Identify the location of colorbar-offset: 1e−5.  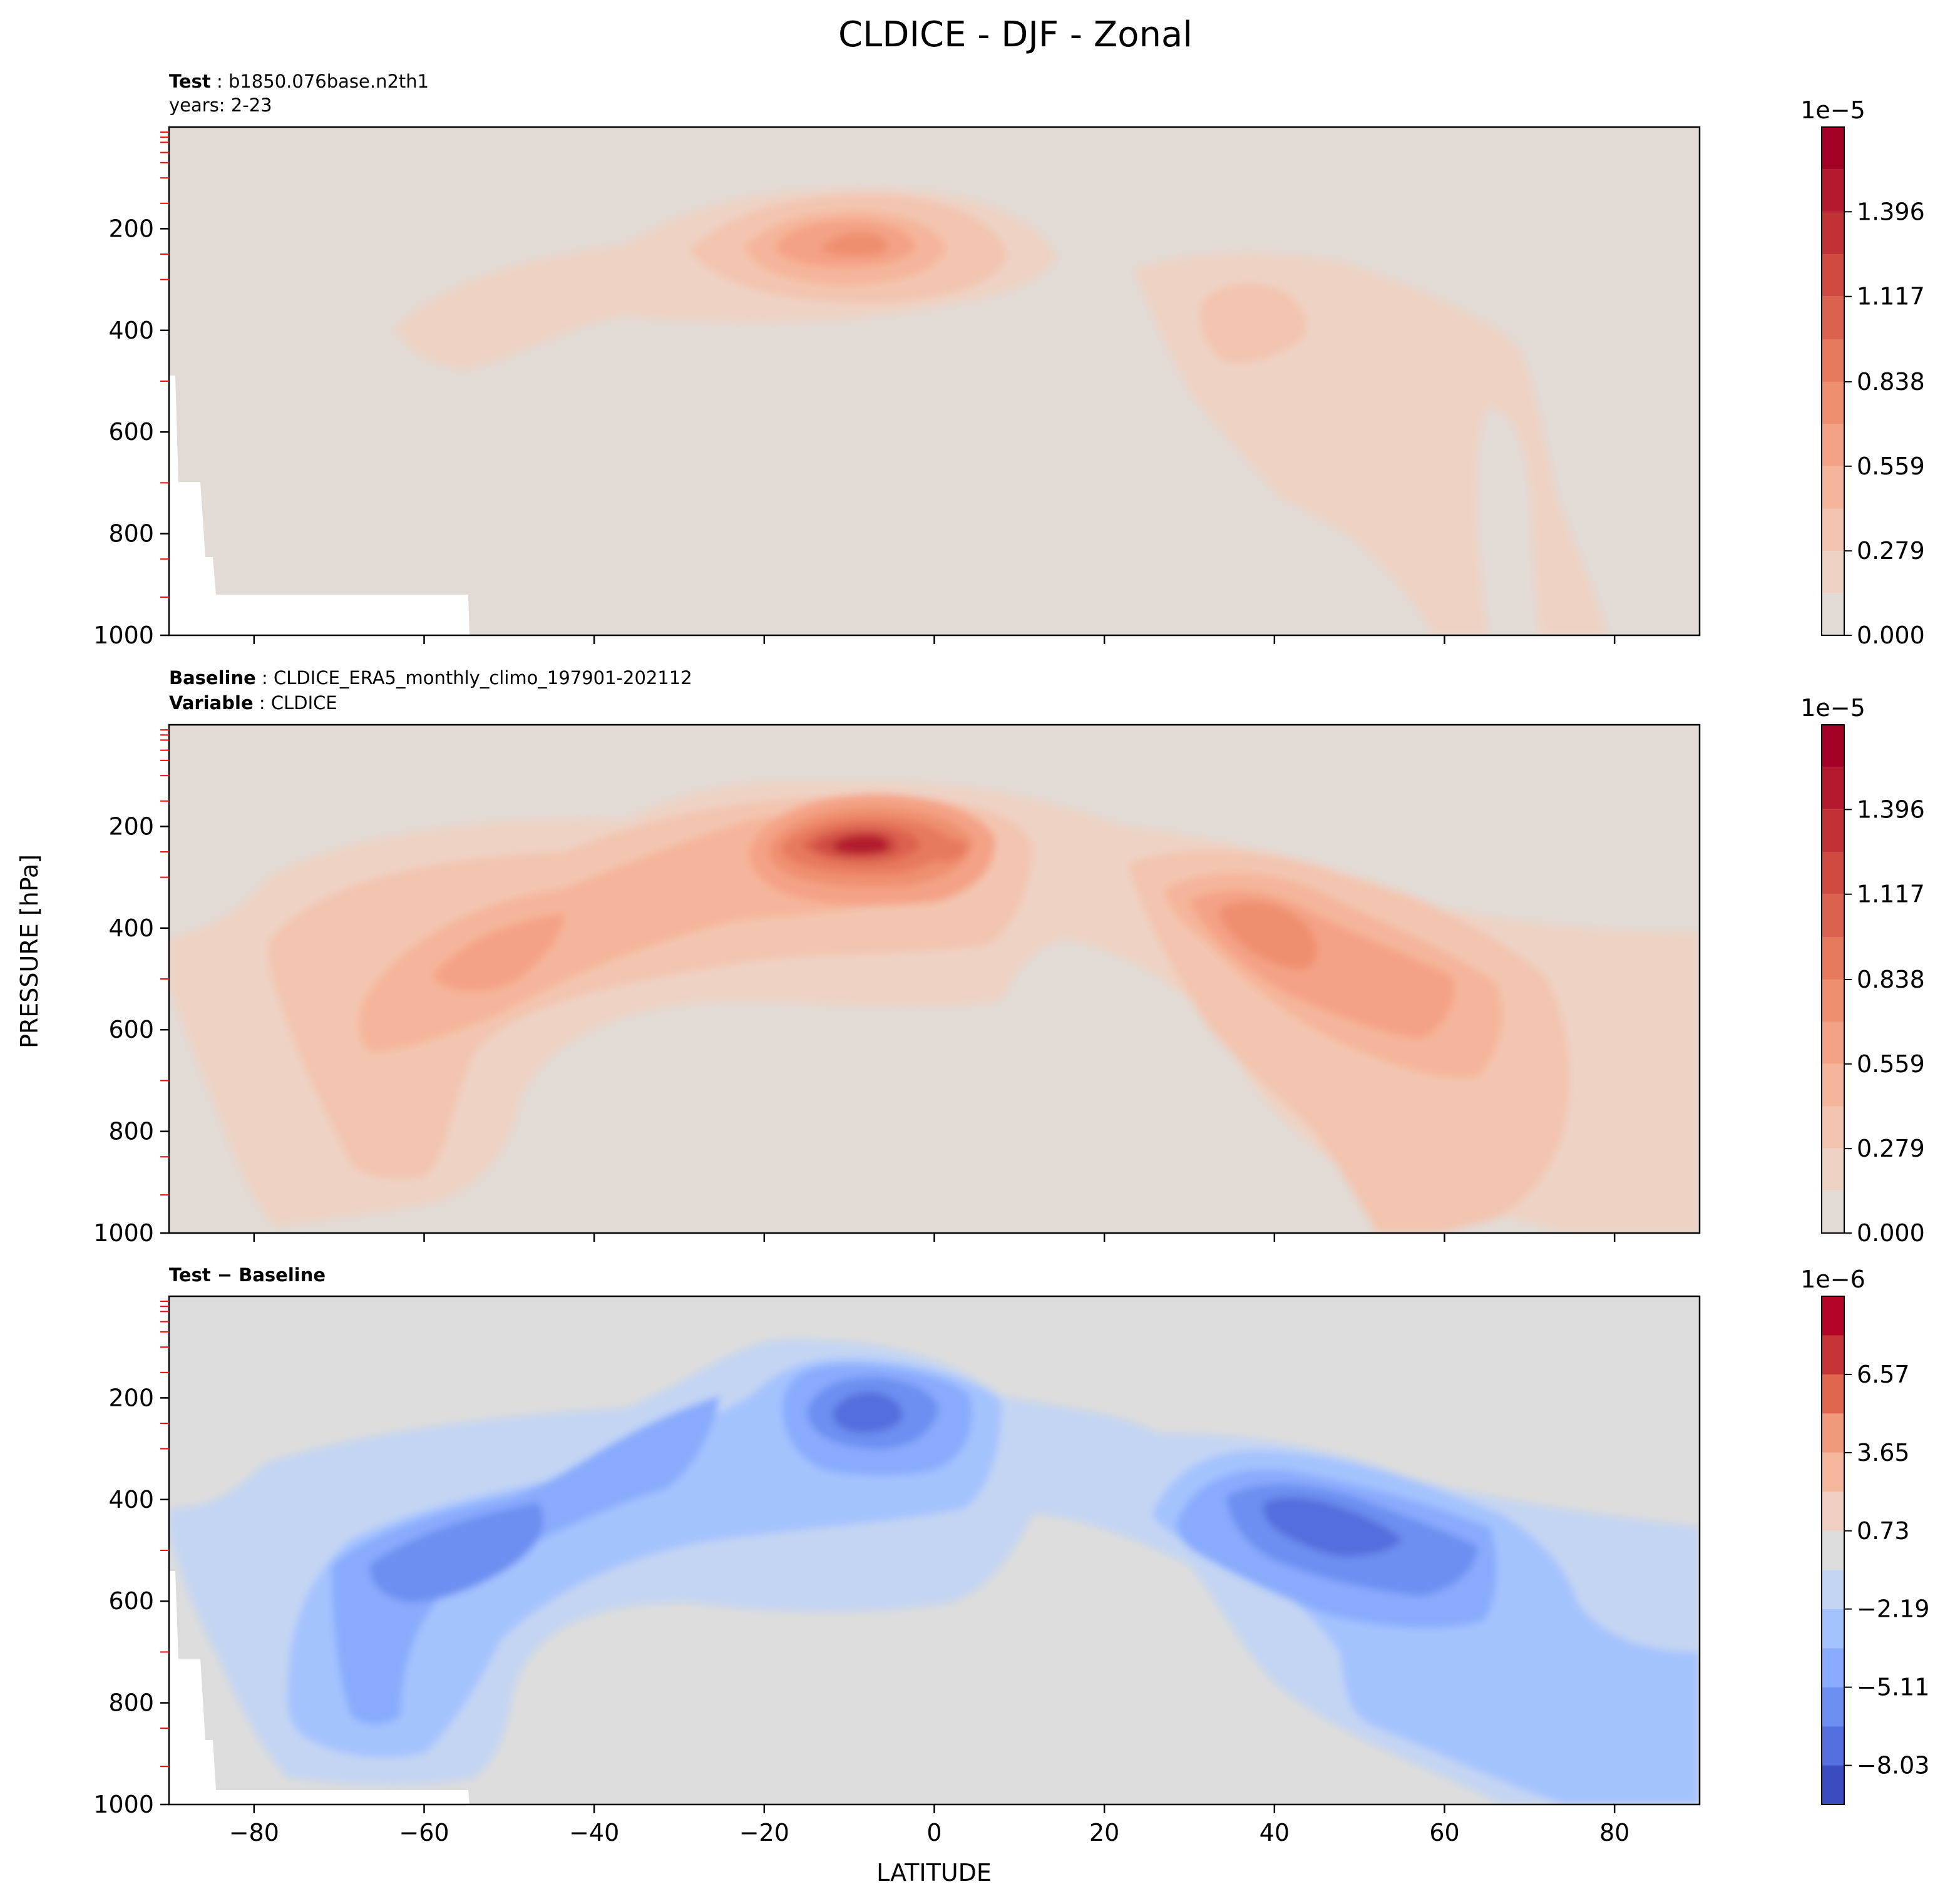
(1832, 708).